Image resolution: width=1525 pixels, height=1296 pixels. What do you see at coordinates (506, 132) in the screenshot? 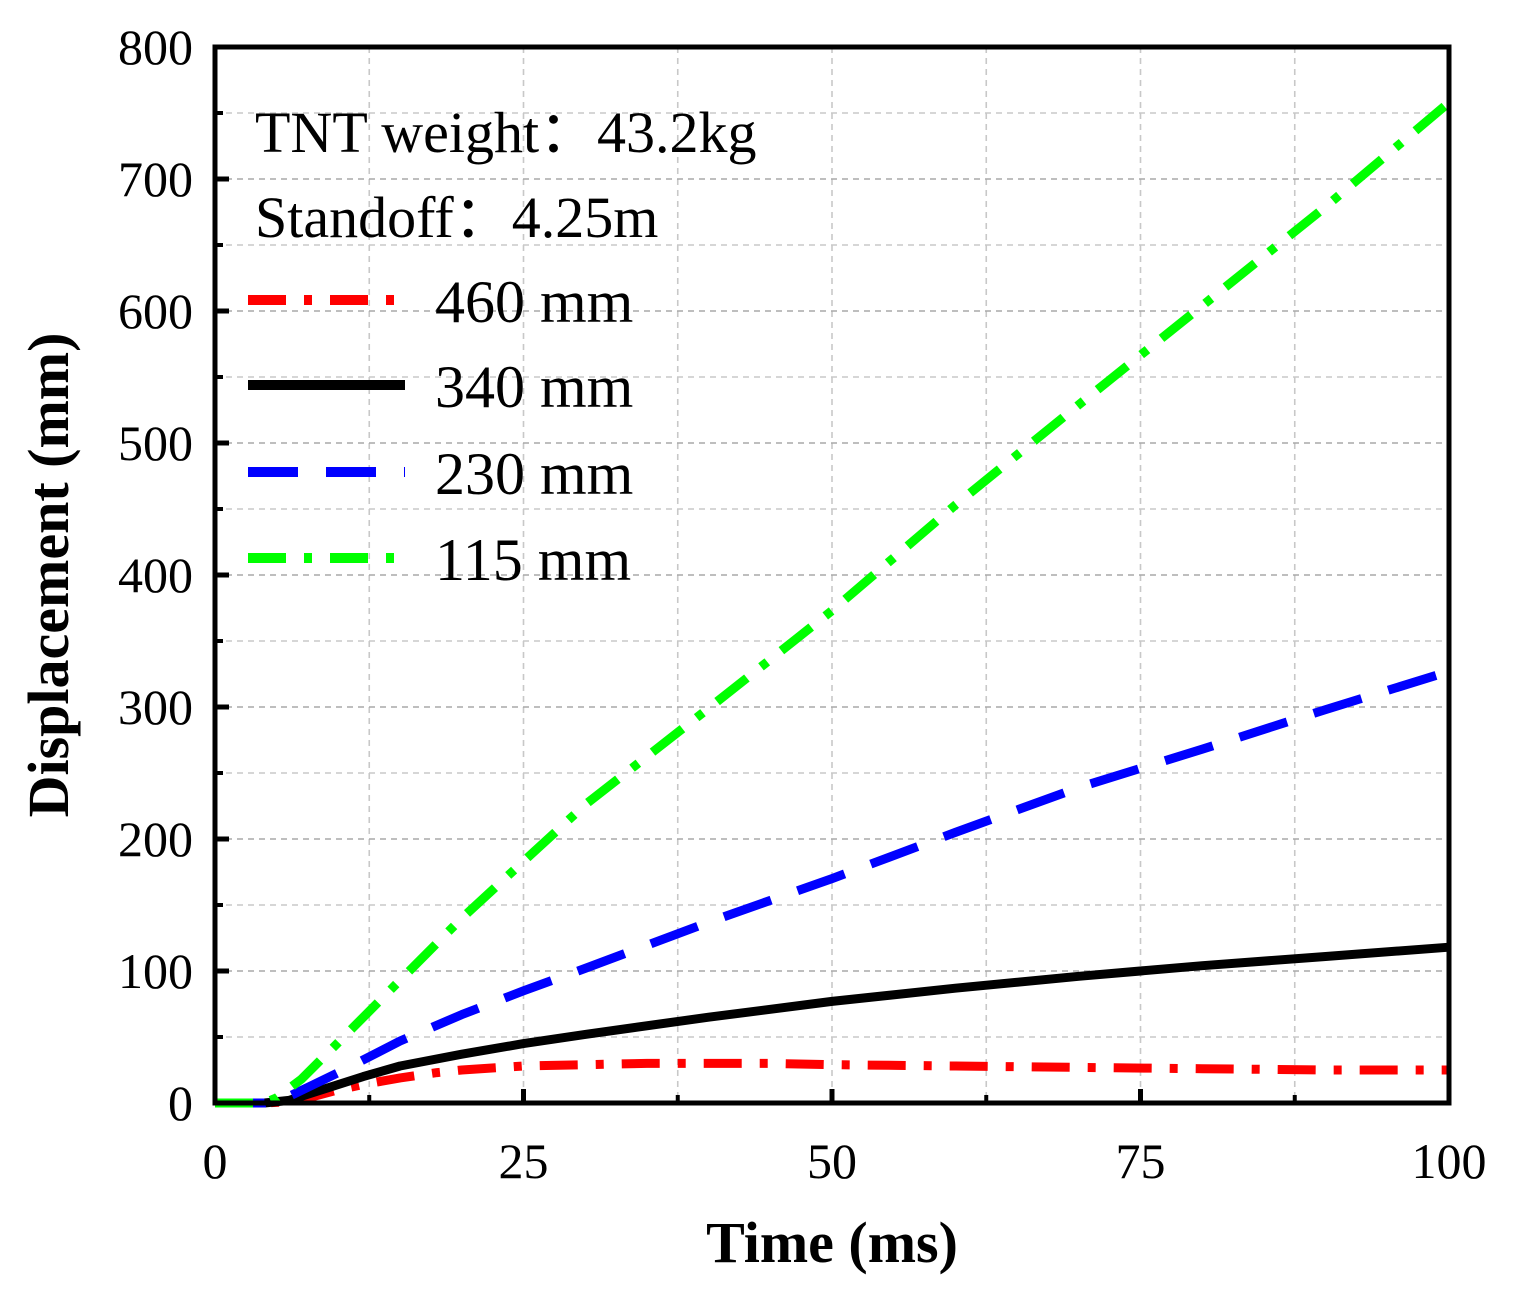
I see `annotation-tnt-weight: TNT weight：43.2kg` at bounding box center [506, 132].